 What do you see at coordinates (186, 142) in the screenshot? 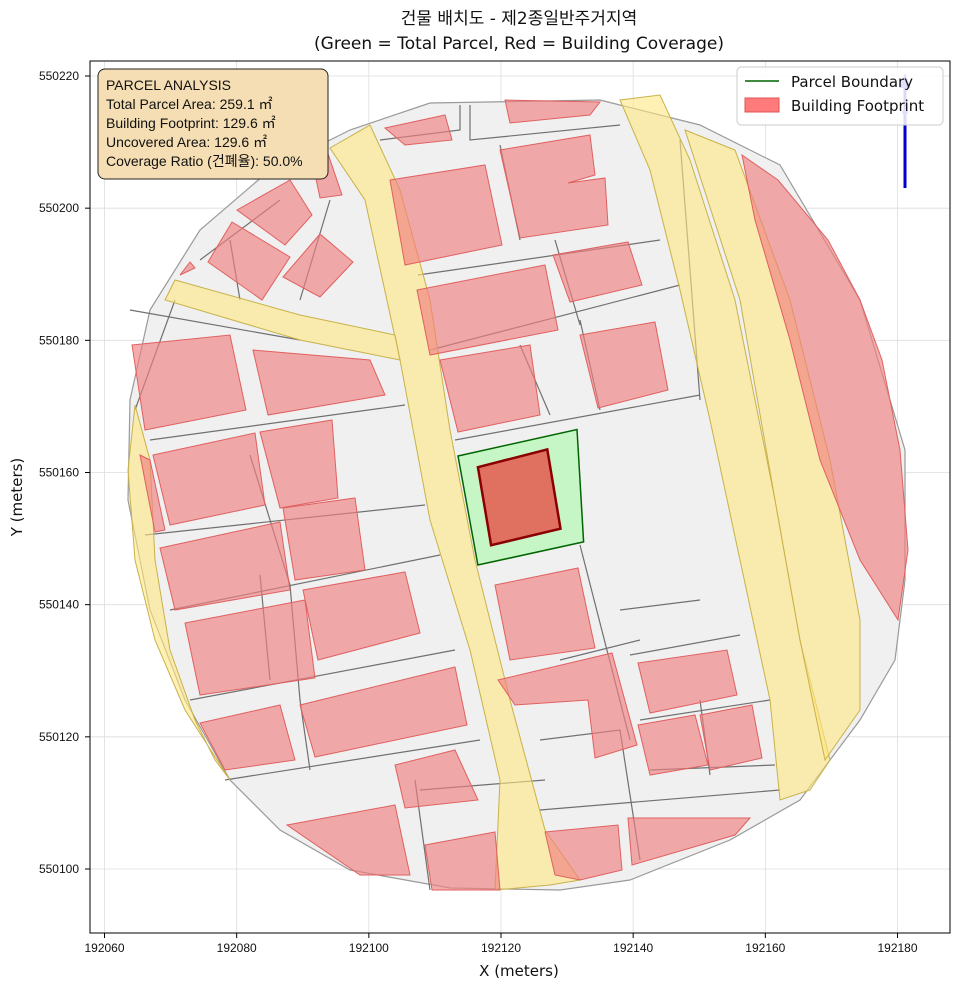
I see `info-line-uncovered: Uncovered Area: 129.6 ㎡` at bounding box center [186, 142].